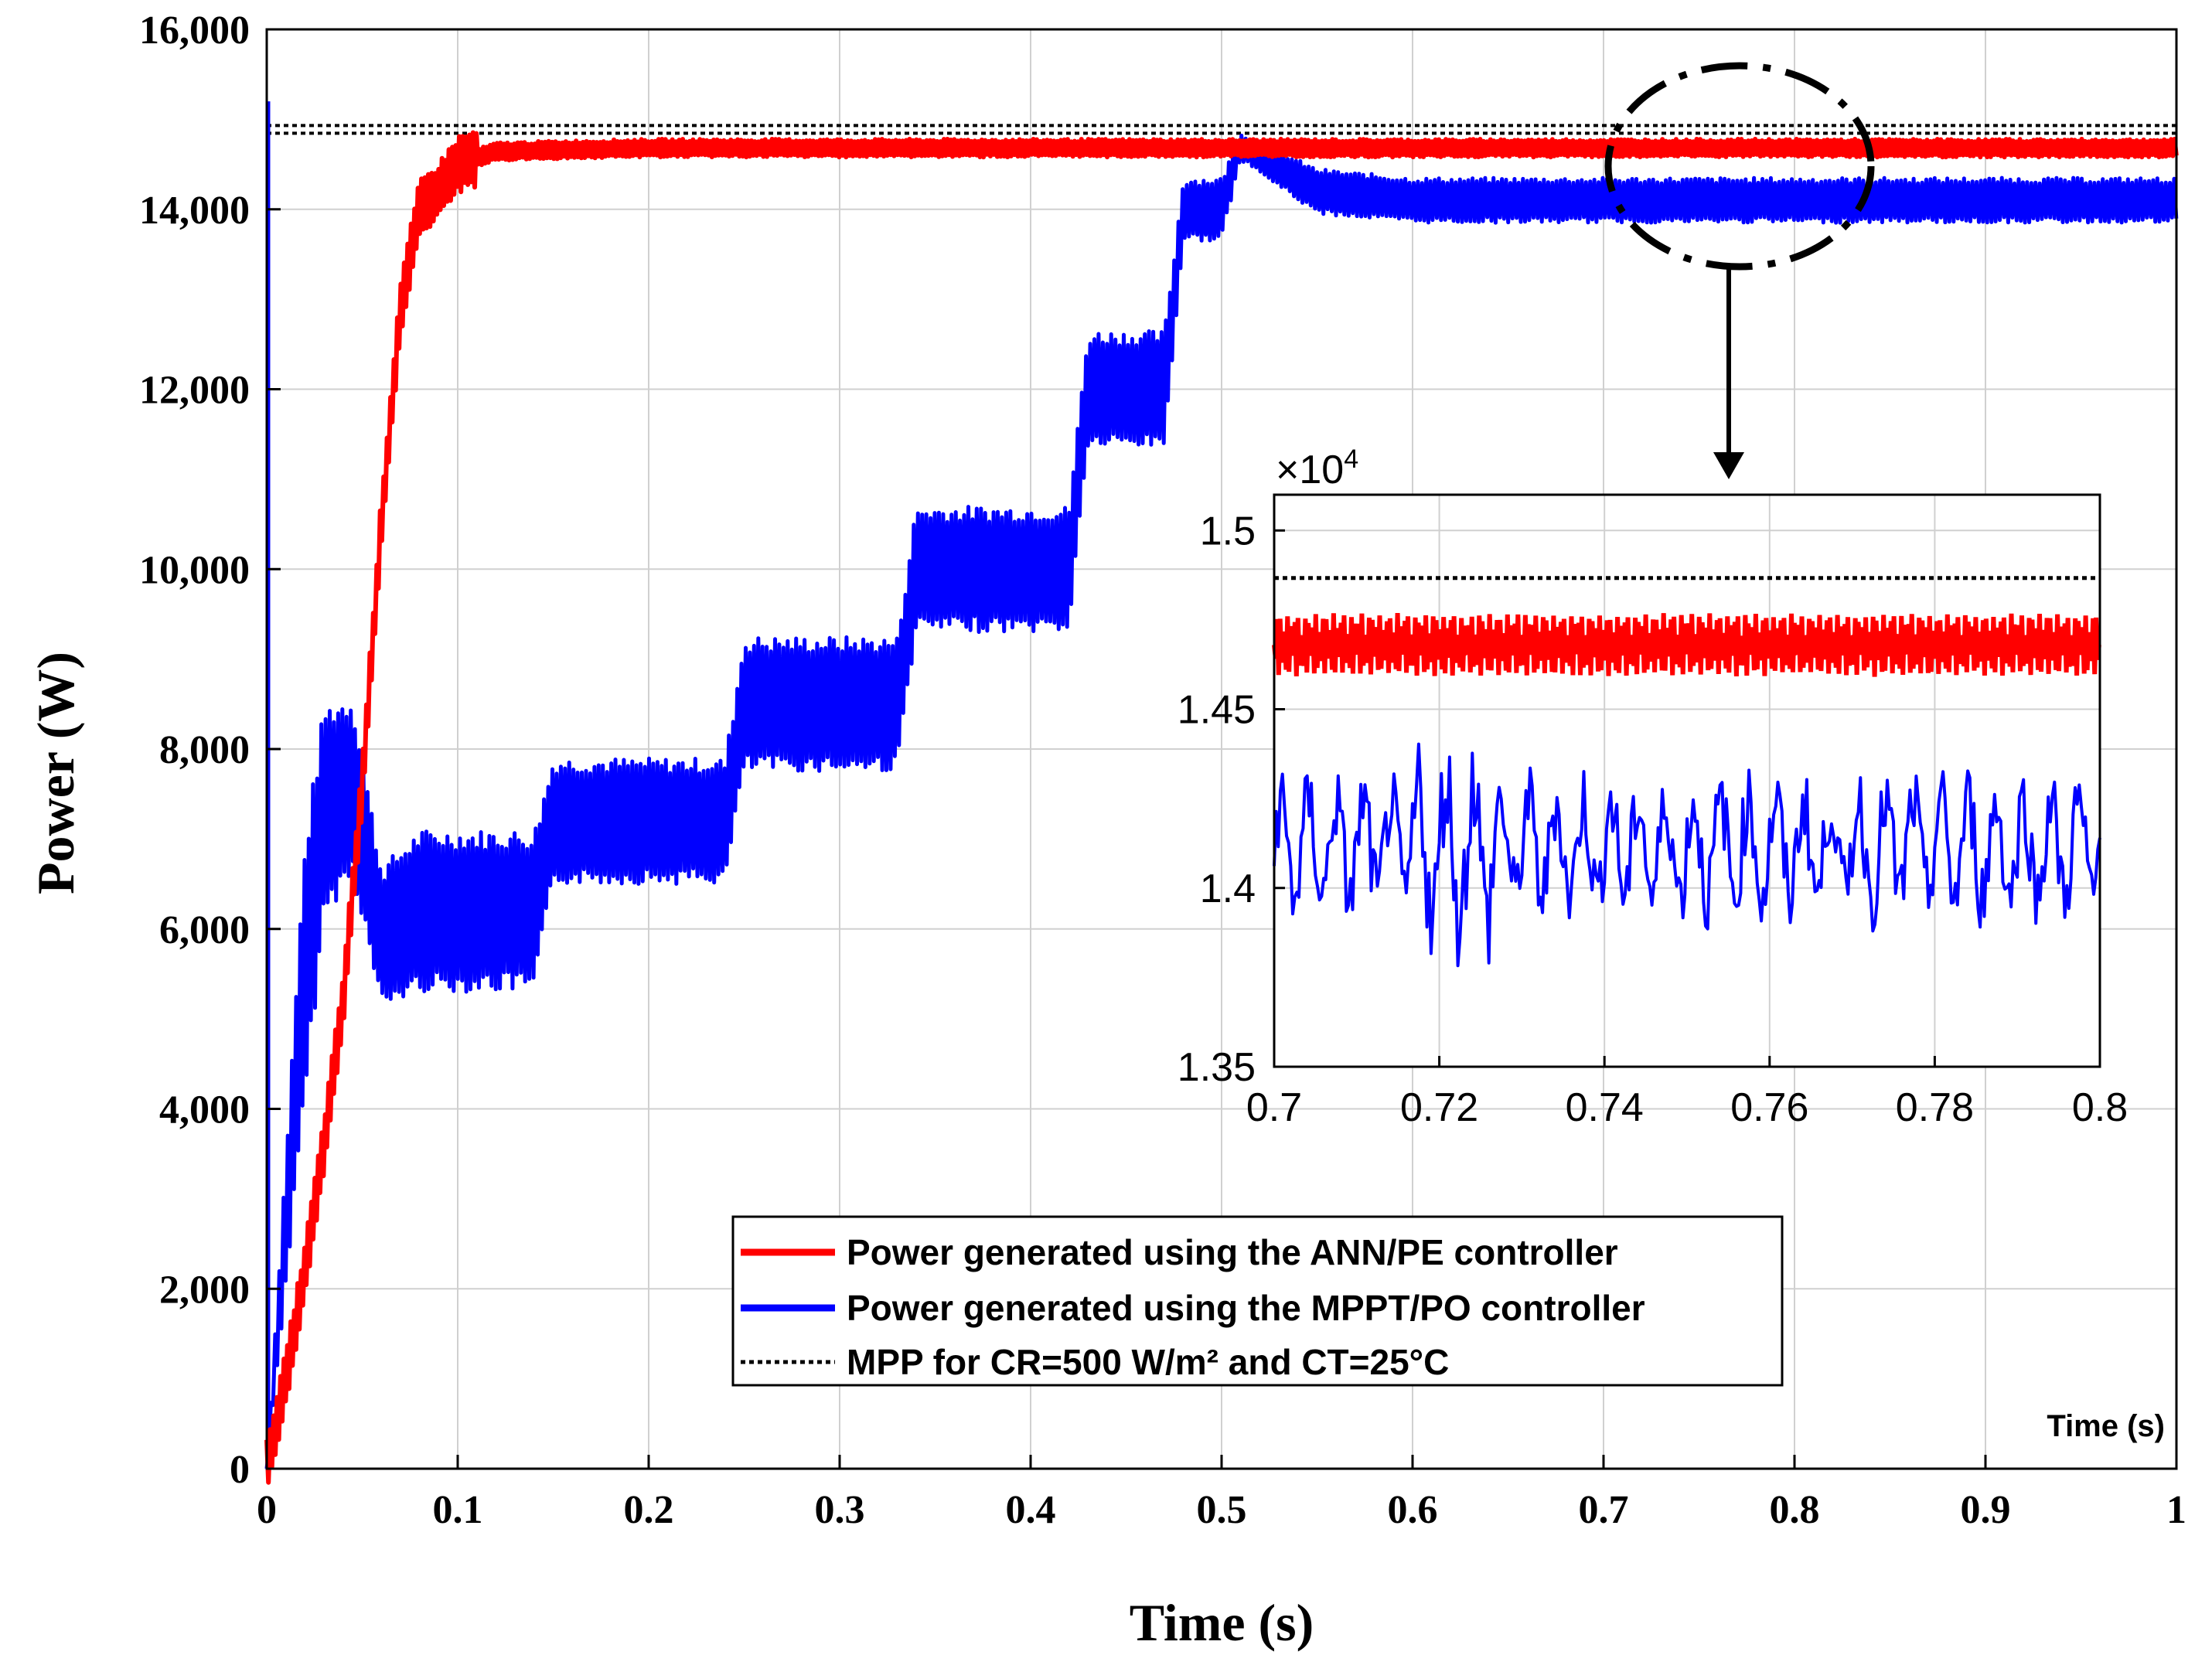 Image resolution: width=2212 pixels, height=1672 pixels. What do you see at coordinates (2106, 1426) in the screenshot?
I see `inset-x-axis-title: Time (s)` at bounding box center [2106, 1426].